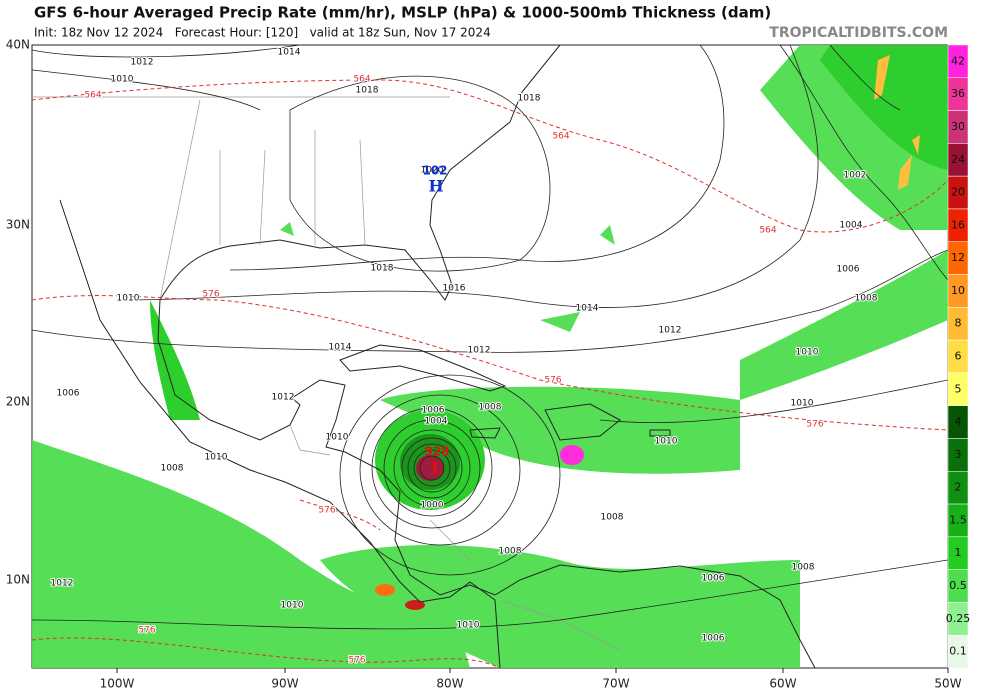  I want to click on isobar-label: 1020, so click(432, 171).